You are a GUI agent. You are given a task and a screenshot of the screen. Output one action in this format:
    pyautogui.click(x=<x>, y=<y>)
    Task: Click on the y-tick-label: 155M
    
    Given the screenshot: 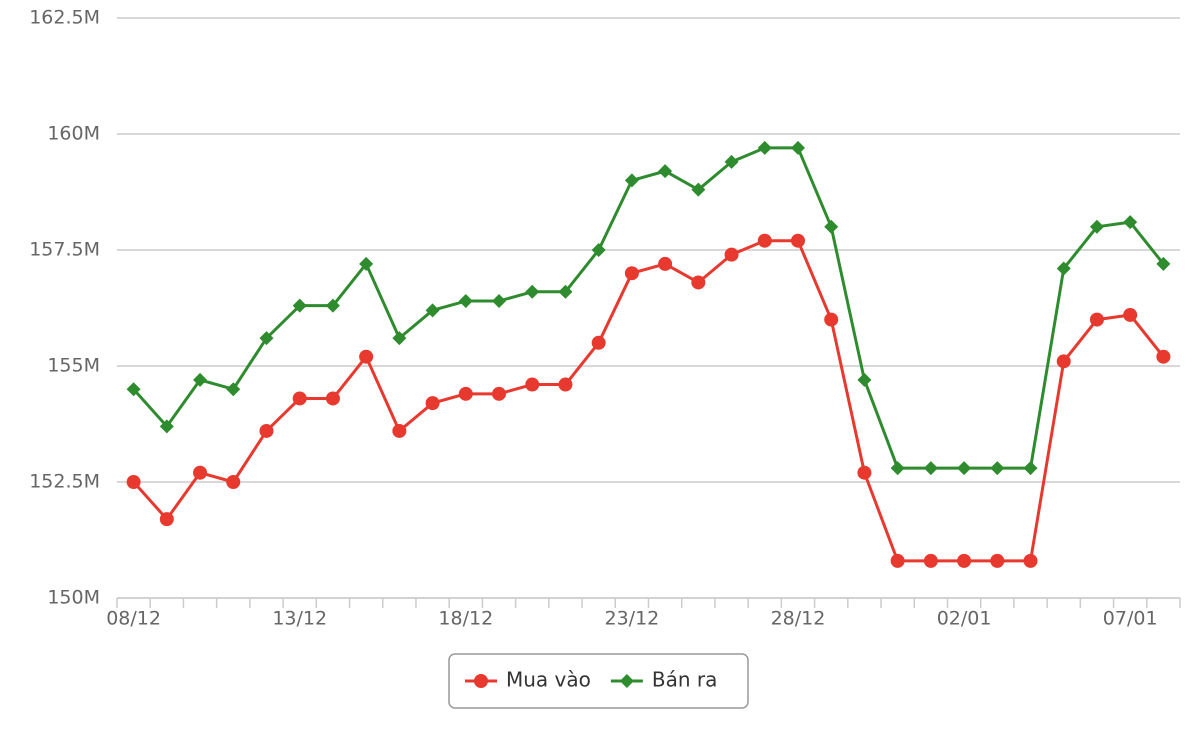 What is the action you would take?
    pyautogui.click(x=73, y=366)
    